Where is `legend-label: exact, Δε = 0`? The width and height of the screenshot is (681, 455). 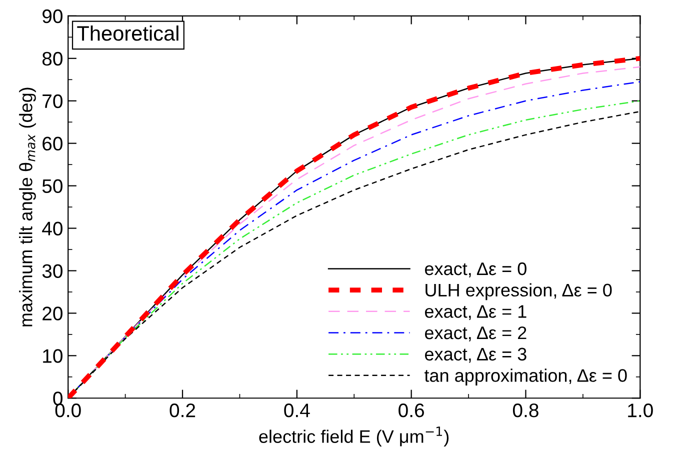
legend-label: exact, Δε = 0 is located at coordinates (475, 270).